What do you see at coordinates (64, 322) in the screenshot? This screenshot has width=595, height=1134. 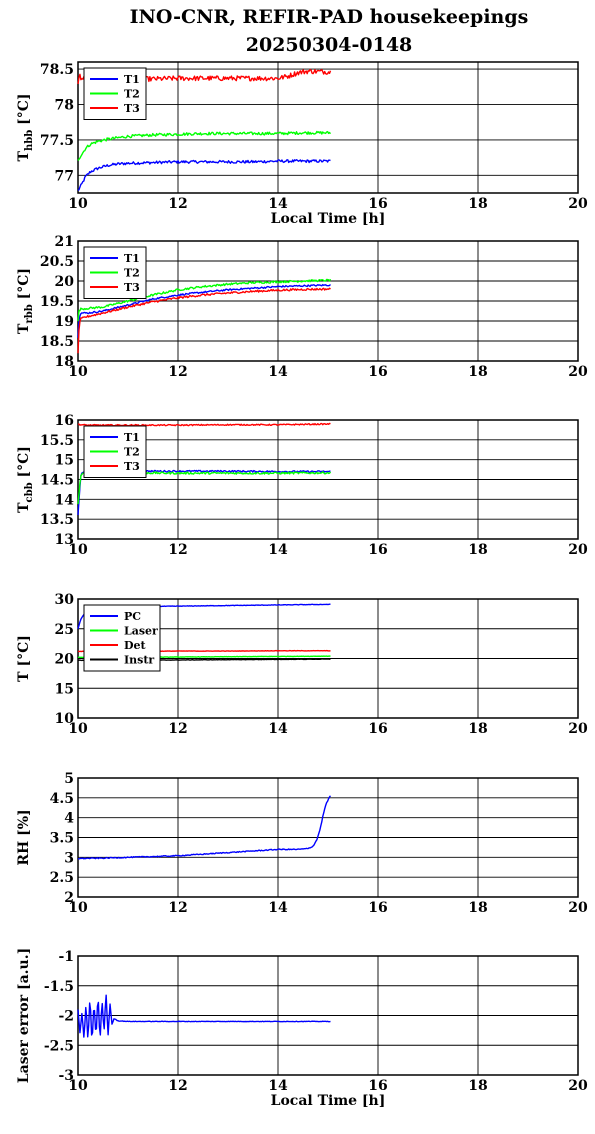 I see `panel2-ytick-label: 19` at bounding box center [64, 322].